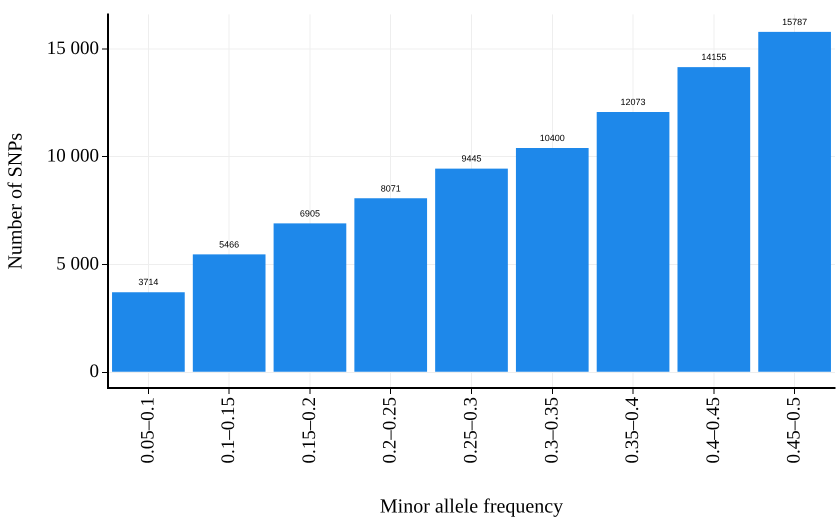 The width and height of the screenshot is (837, 523). What do you see at coordinates (471, 159) in the screenshot?
I see `data-label: 9445` at bounding box center [471, 159].